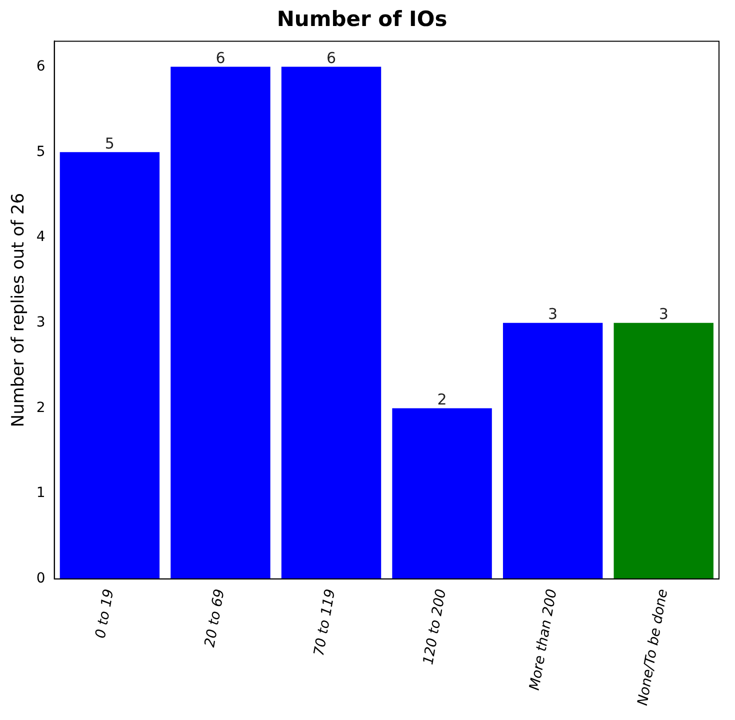  Describe the element at coordinates (653, 647) in the screenshot. I see `x-tick-label: None/To be done` at that location.